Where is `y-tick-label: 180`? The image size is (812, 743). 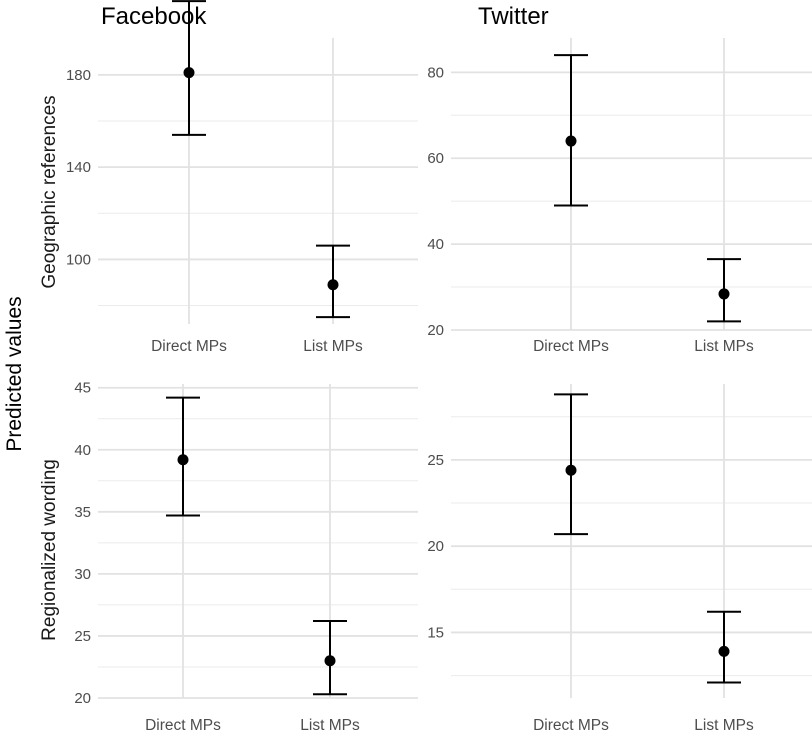 y-tick-label: 180 is located at coordinates (78, 75).